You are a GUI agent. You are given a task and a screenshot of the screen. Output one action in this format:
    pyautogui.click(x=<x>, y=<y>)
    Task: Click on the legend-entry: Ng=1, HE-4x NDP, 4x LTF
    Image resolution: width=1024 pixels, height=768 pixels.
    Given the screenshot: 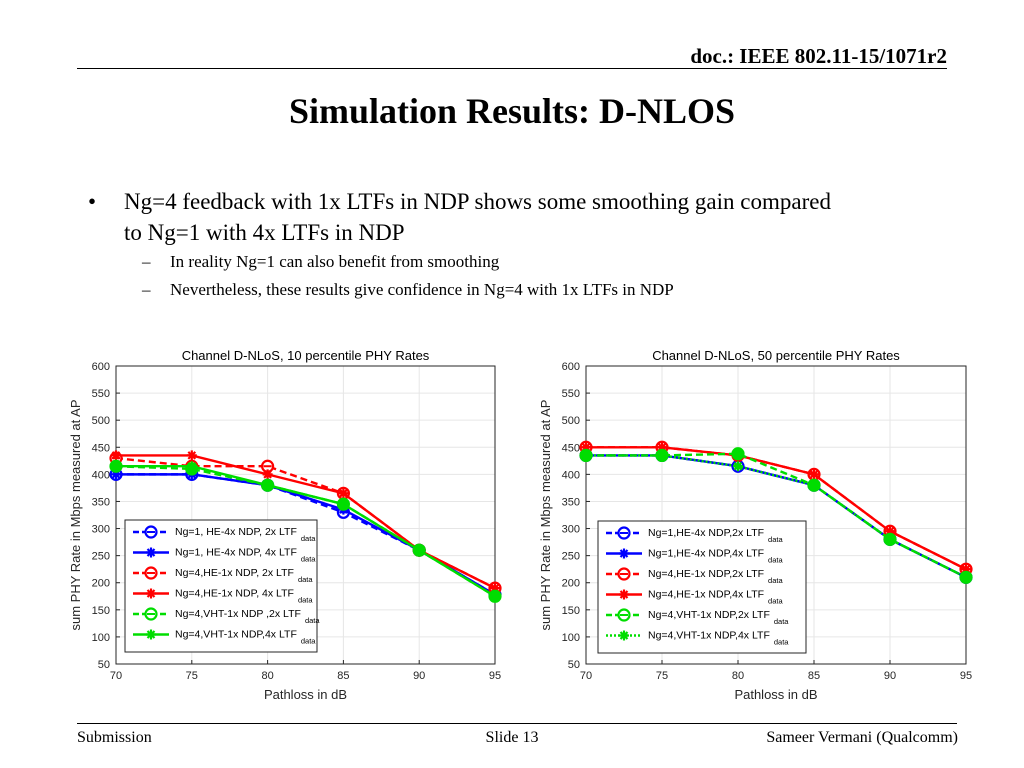 What is the action you would take?
    pyautogui.click(x=236, y=553)
    